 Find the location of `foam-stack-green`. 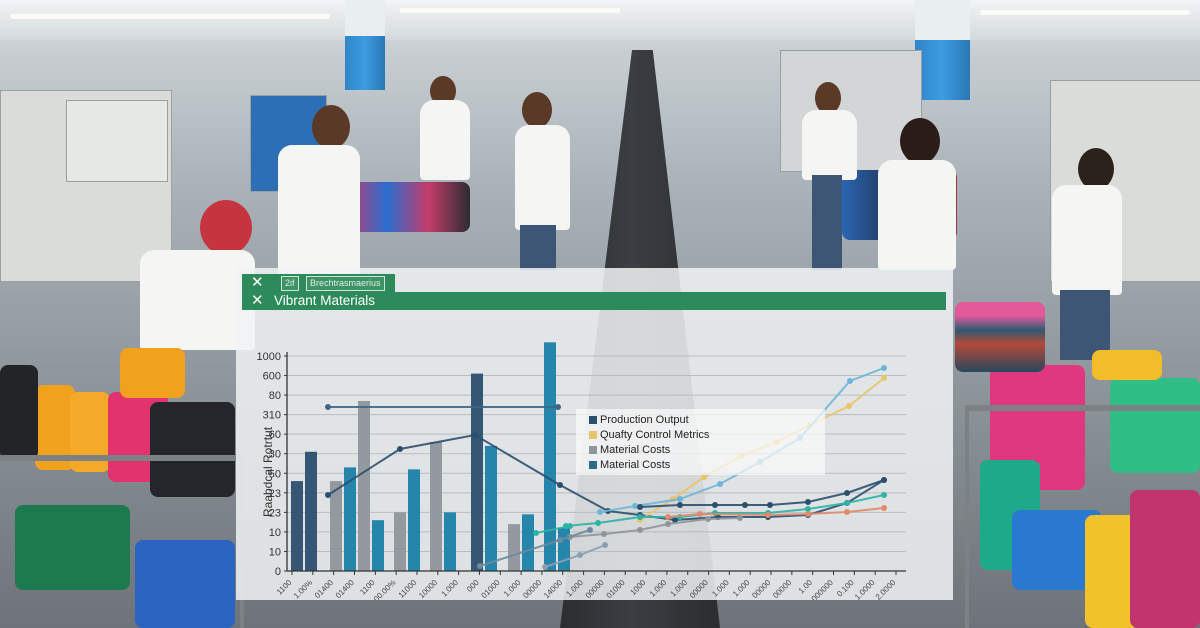

foam-stack-green is located at coordinates (1155, 425).